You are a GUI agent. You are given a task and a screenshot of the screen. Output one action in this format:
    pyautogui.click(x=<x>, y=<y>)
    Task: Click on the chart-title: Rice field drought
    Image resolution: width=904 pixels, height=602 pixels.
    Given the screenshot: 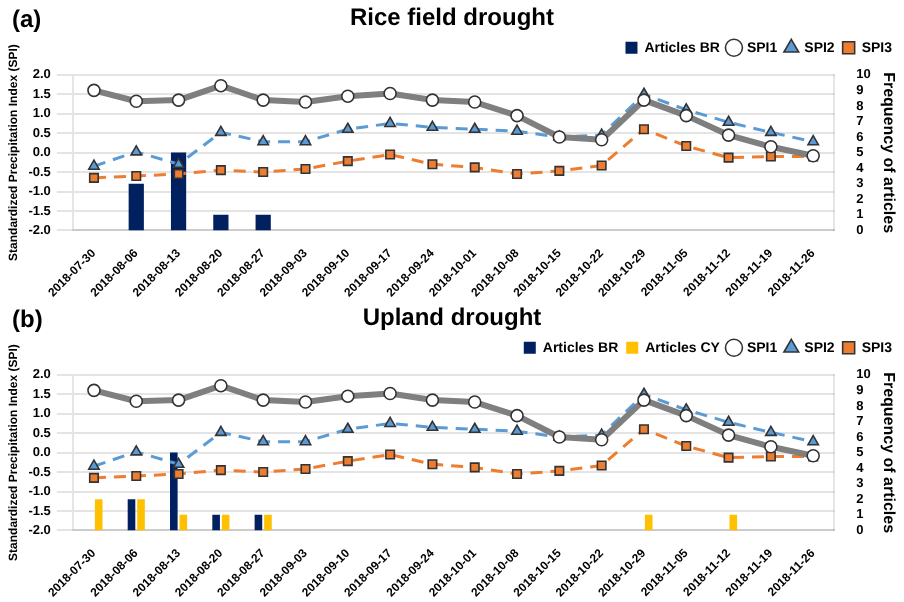 What is the action you would take?
    pyautogui.click(x=452, y=17)
    